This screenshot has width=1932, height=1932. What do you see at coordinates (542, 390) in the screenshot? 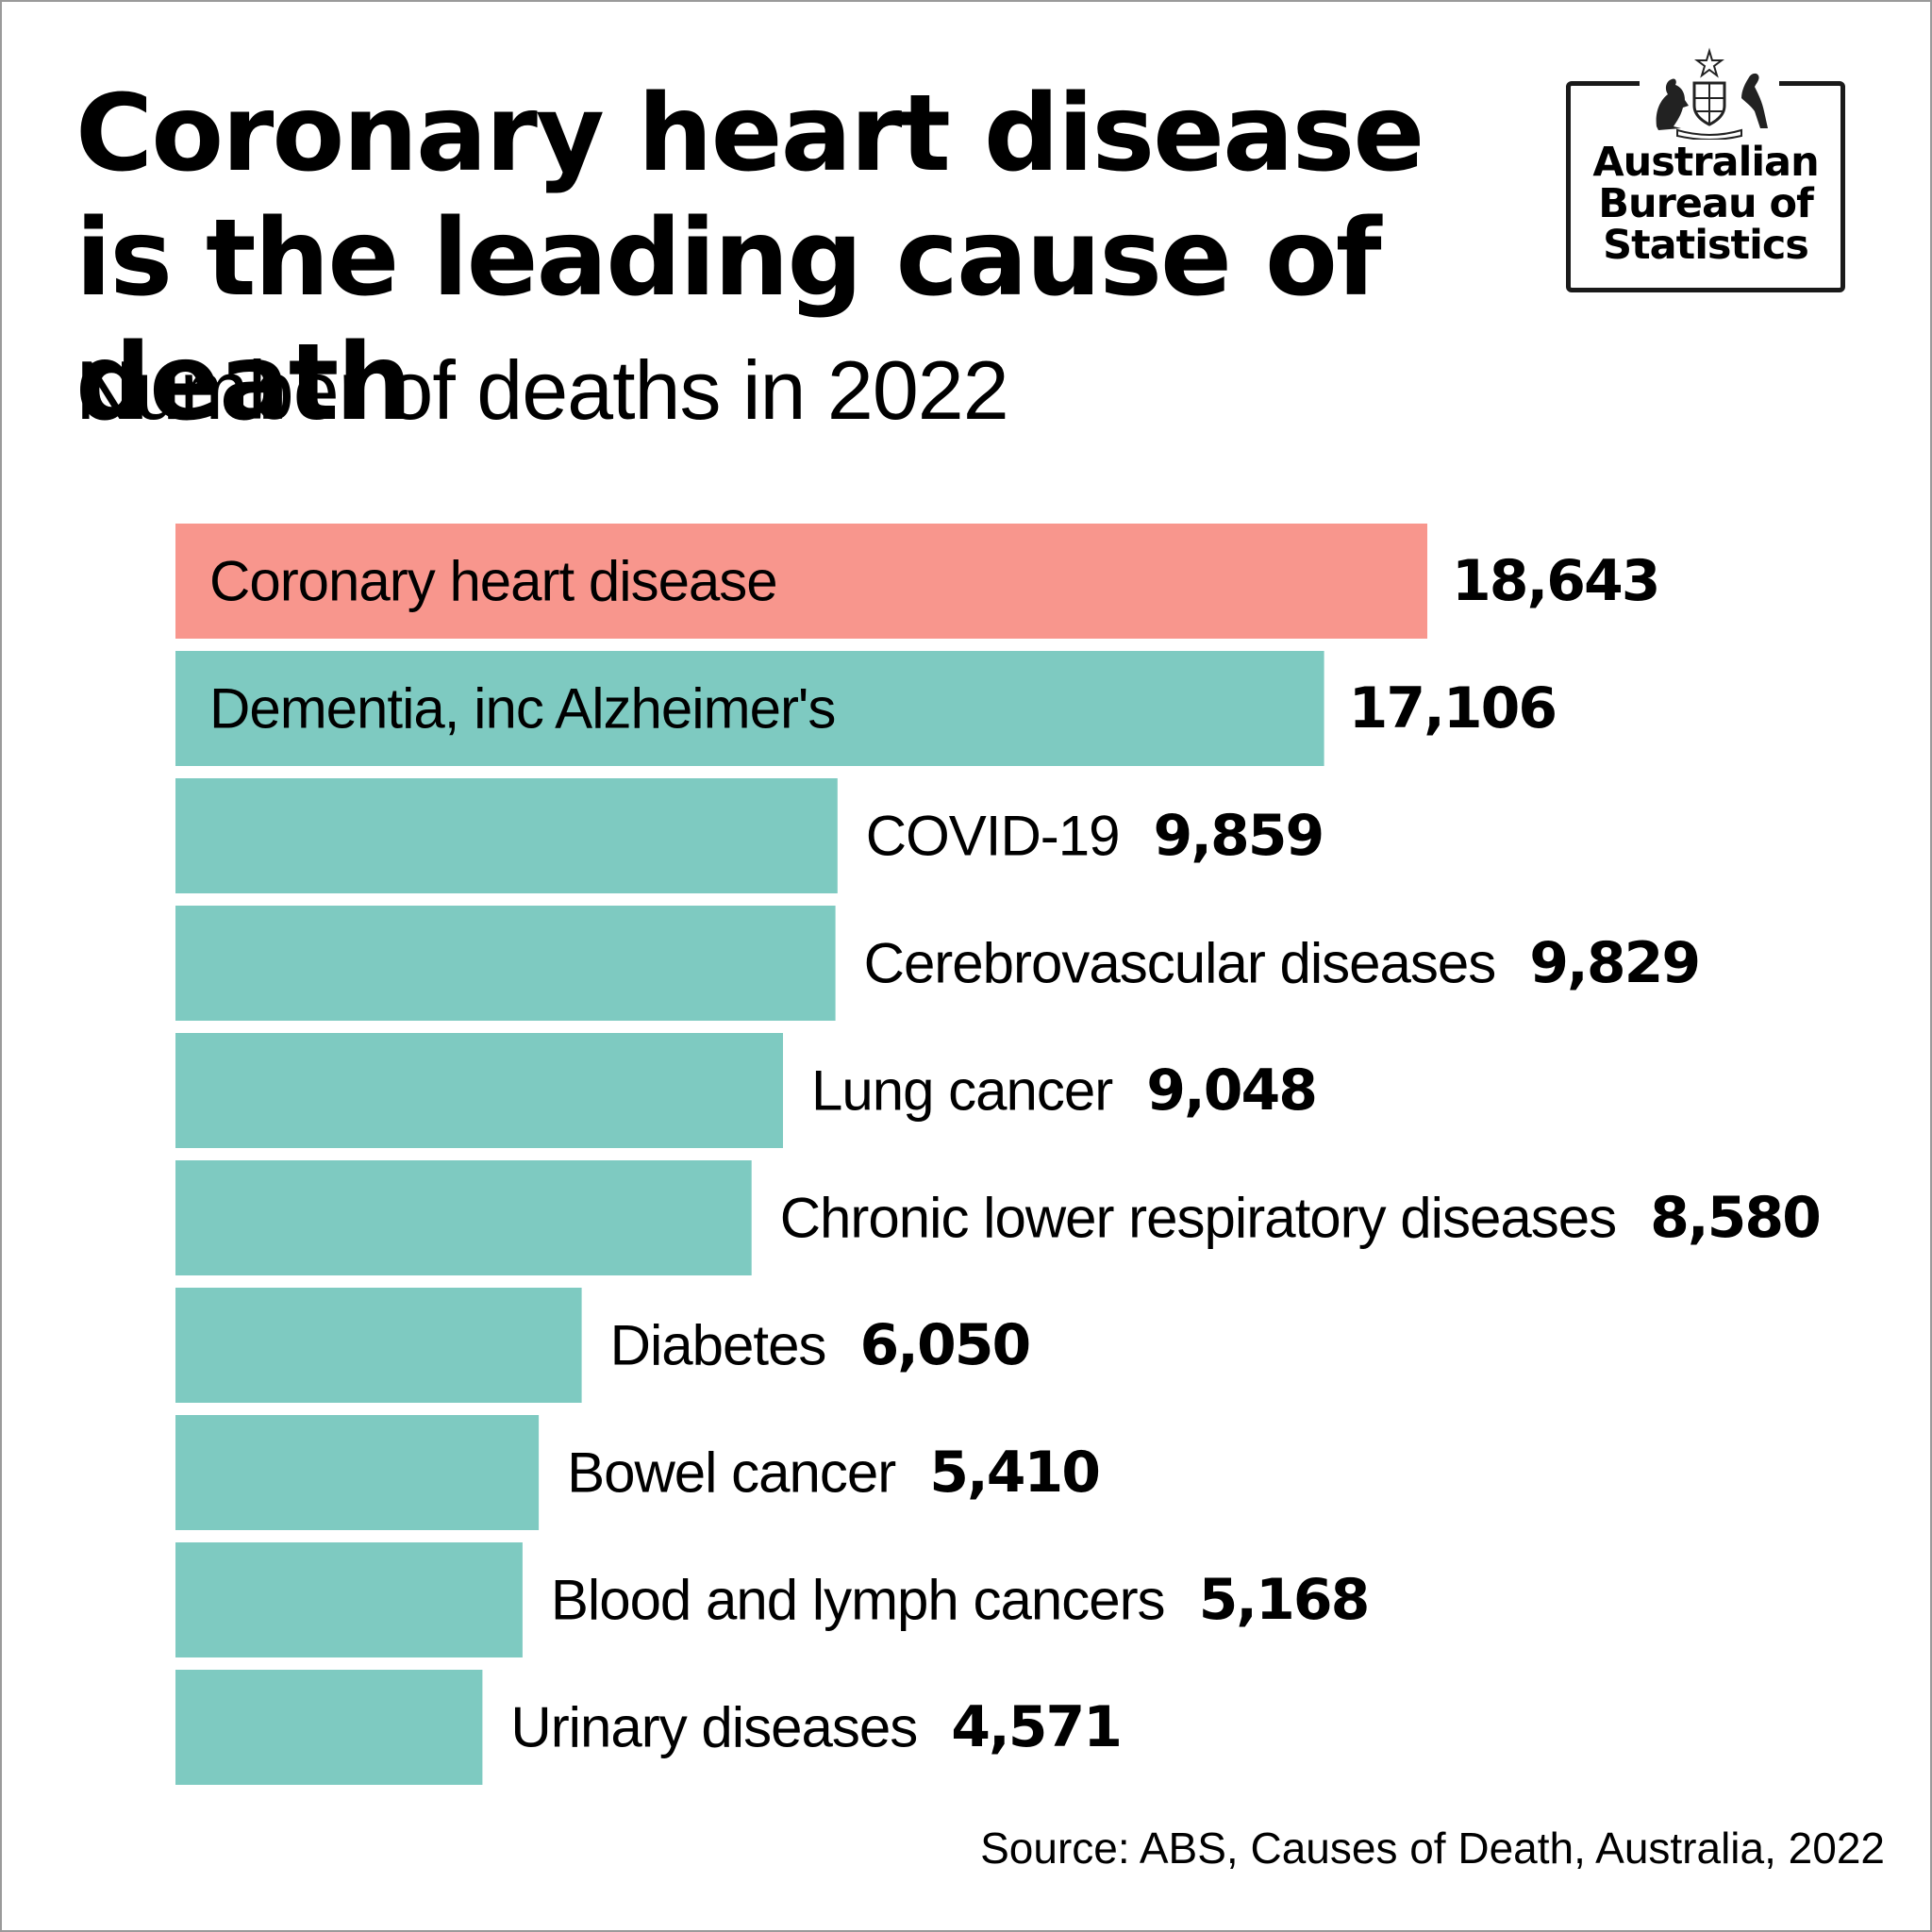
I see `chart-subtitle: Number of deaths in 2022` at bounding box center [542, 390].